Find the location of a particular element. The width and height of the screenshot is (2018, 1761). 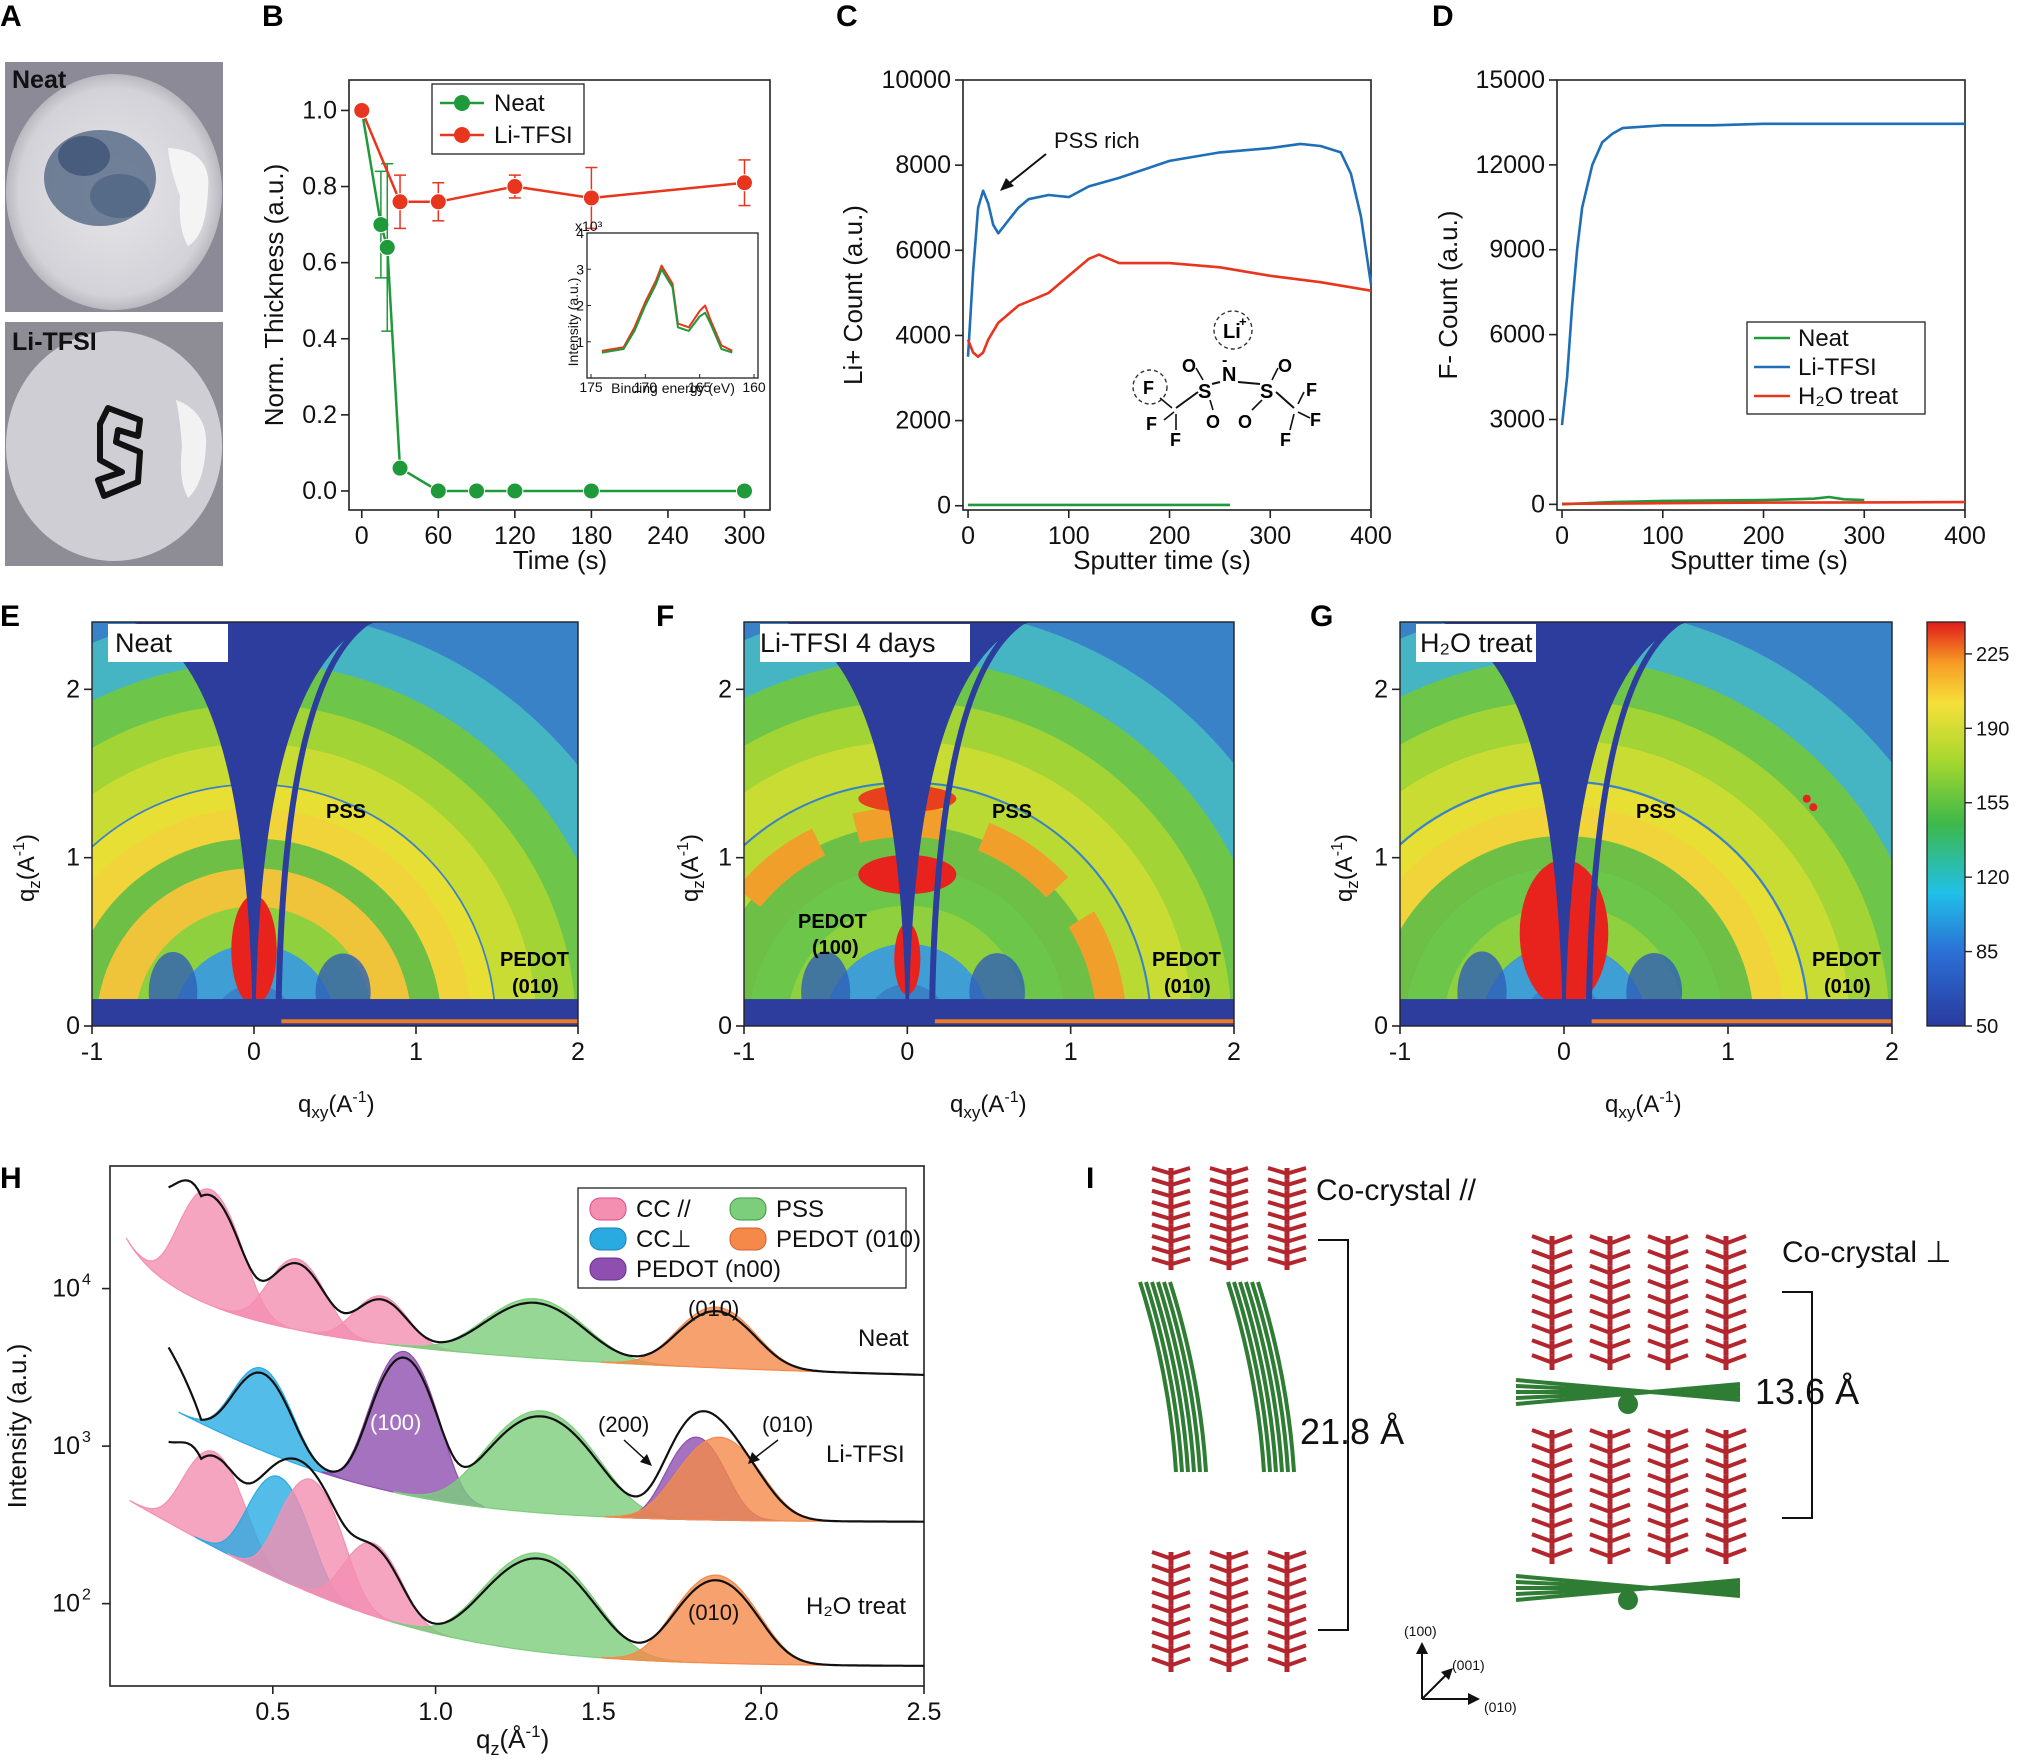

photo-label-litfsi: Li-TFSI is located at coordinates (54, 342).